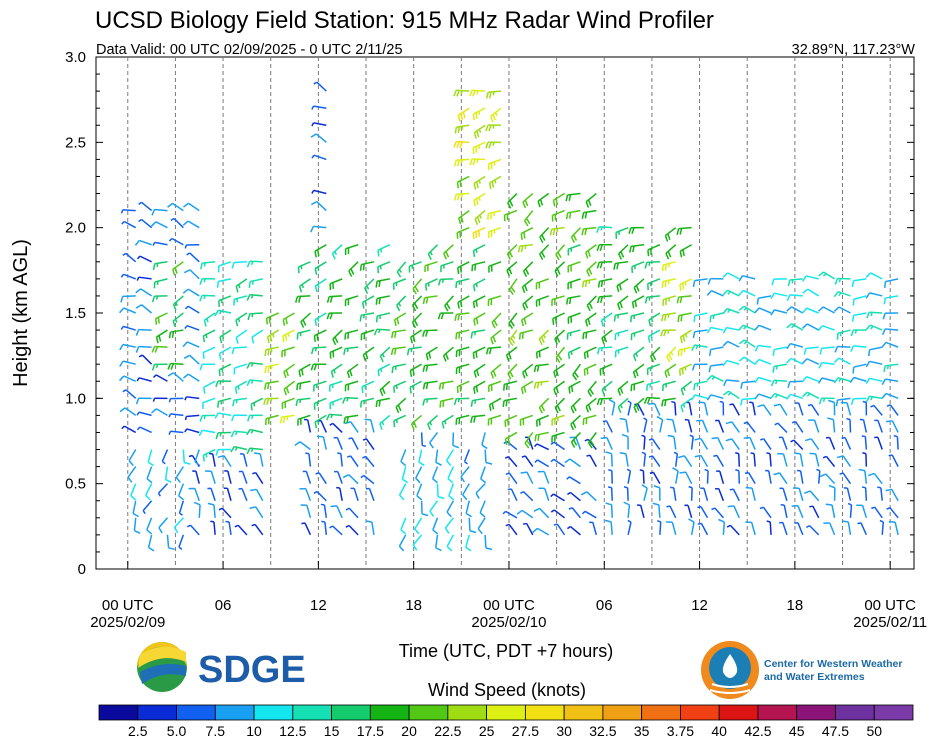  I want to click on x-tick-sublabel: 2025/02/09, so click(127, 622).